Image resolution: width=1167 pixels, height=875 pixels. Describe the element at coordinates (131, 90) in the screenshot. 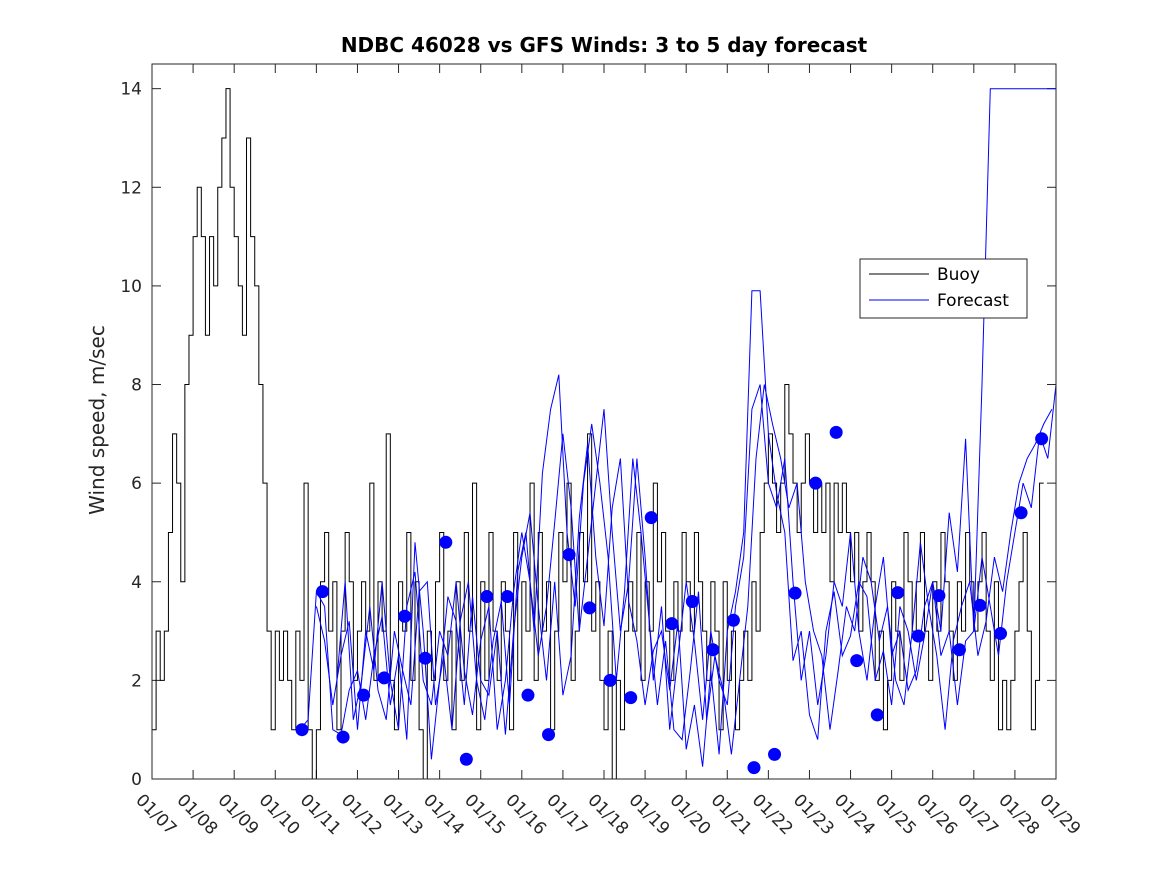

I see `y-tick-label: 14` at that location.